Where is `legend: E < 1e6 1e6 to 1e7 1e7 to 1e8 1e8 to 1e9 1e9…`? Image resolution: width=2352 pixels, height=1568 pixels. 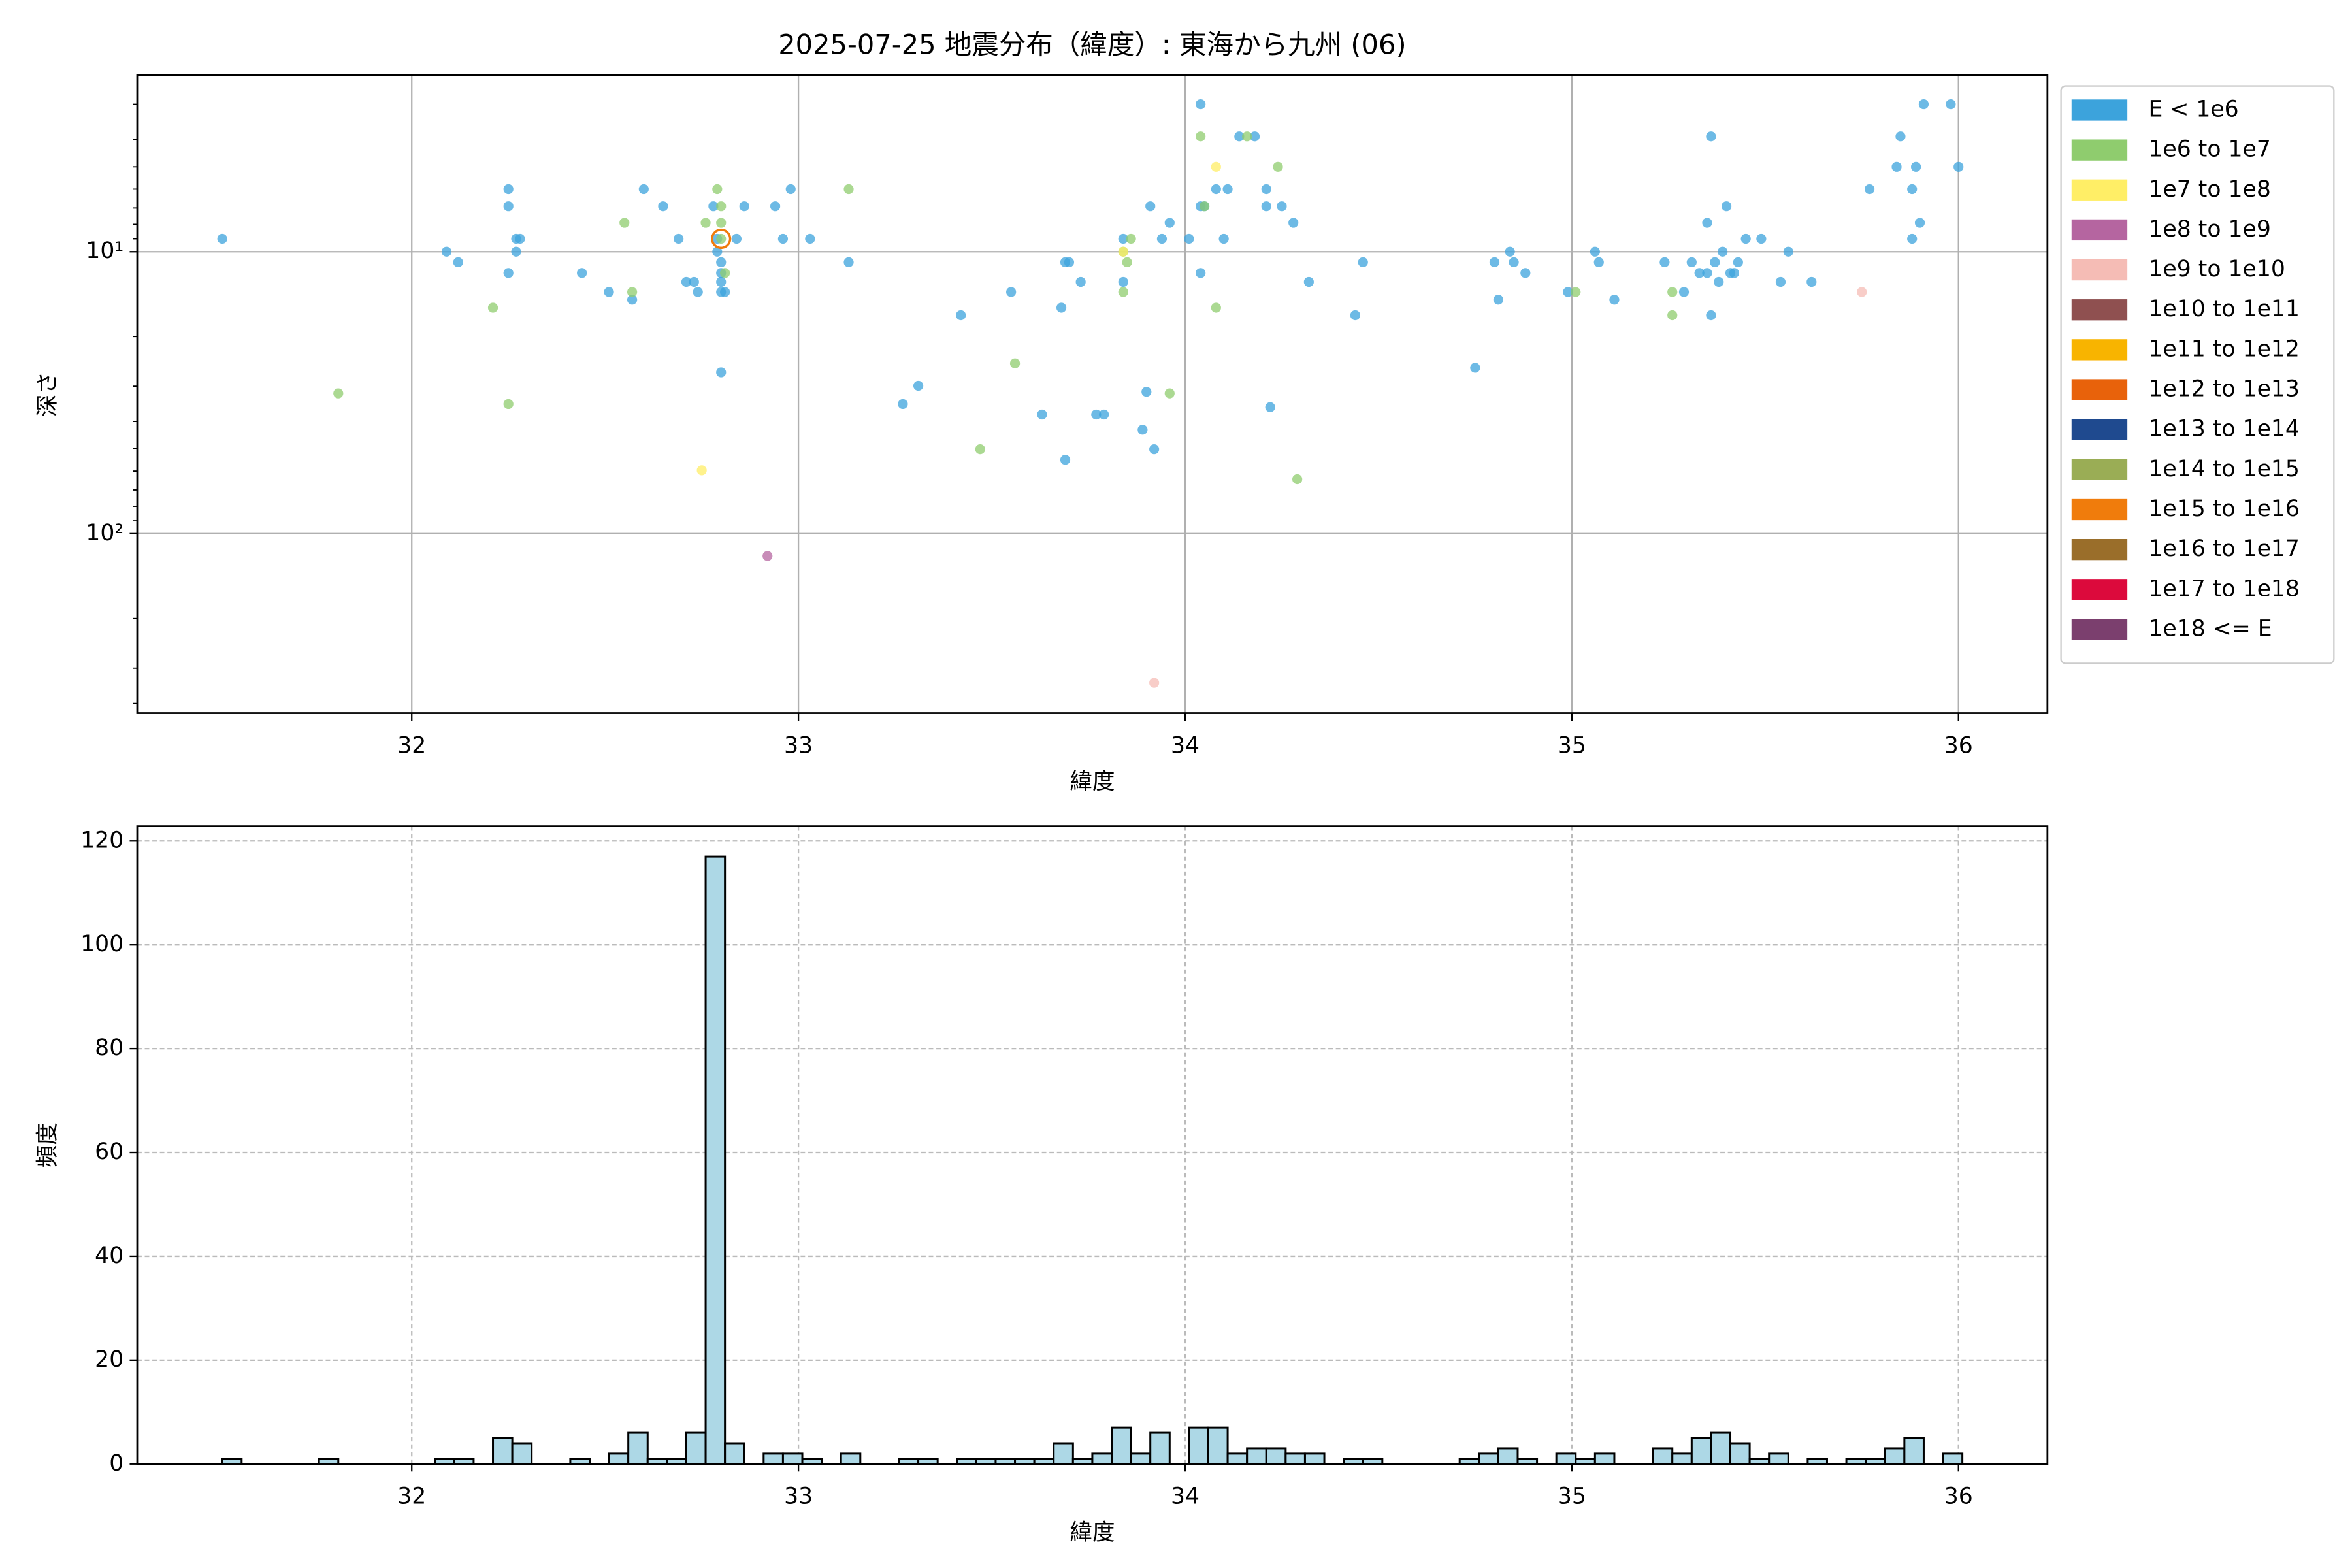 legend: E < 1e6 1e6 to 1e7 1e7 to 1e8 1e8 to 1e9 1e9… is located at coordinates (2197, 374).